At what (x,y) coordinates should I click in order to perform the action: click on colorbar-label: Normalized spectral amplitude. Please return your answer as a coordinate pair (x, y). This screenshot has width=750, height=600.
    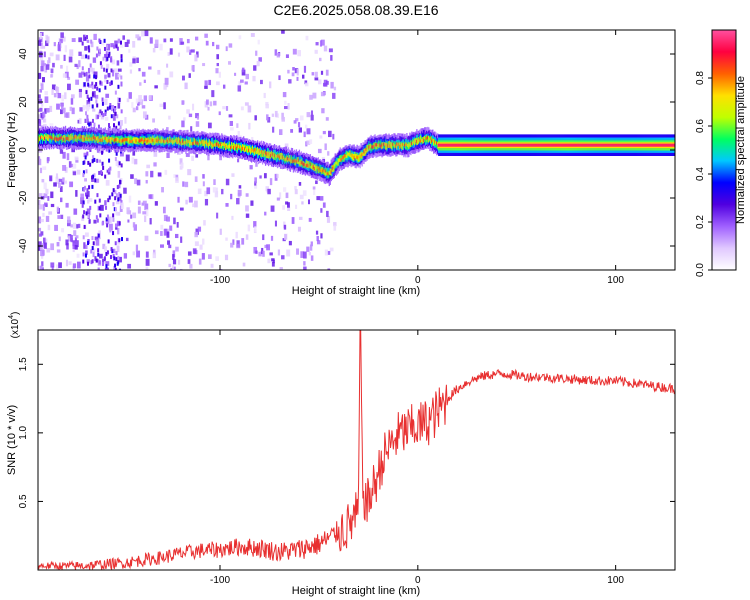
    Looking at the image, I should click on (741, 150).